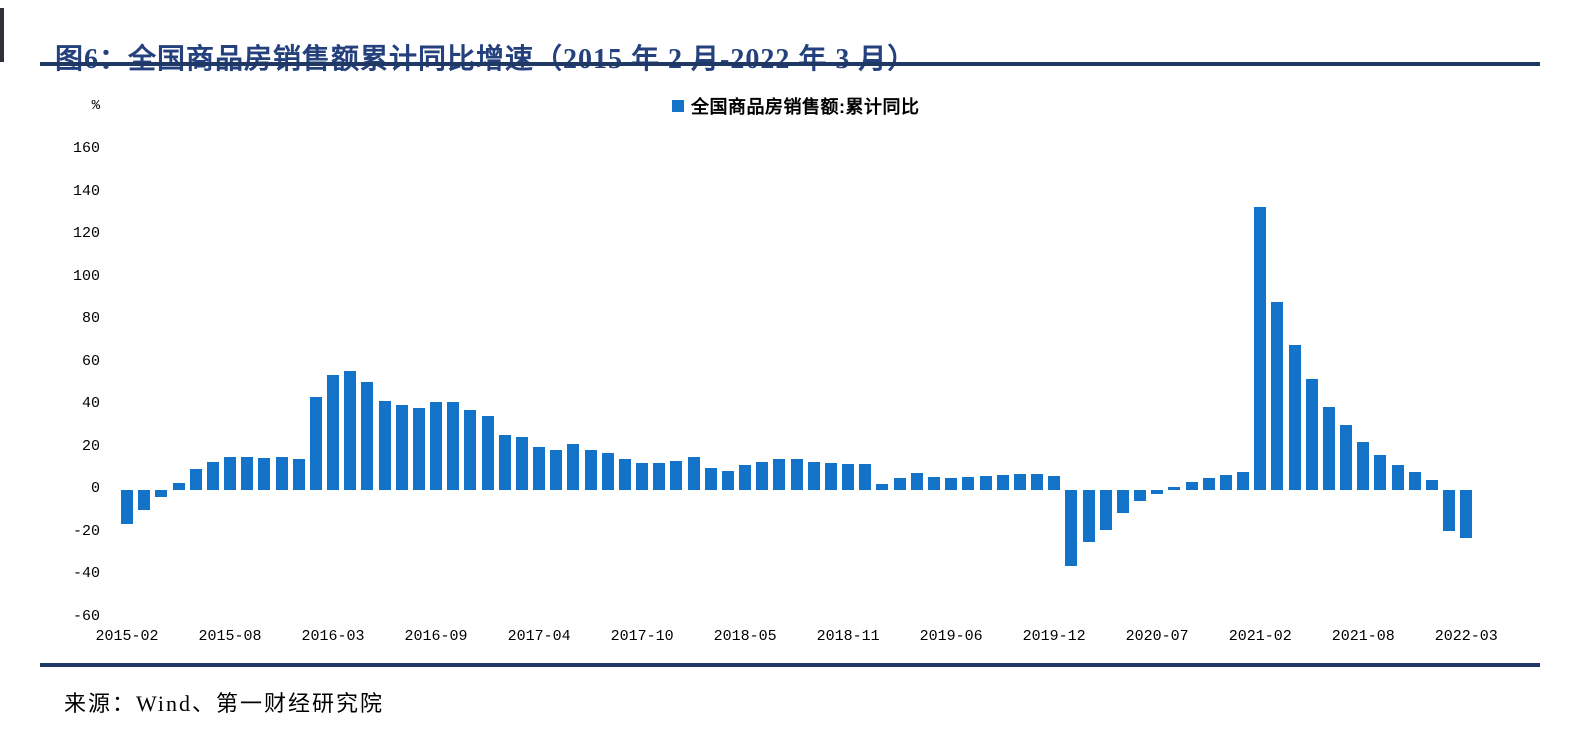  I want to click on x-tick-label: 2020-07, so click(1157, 636).